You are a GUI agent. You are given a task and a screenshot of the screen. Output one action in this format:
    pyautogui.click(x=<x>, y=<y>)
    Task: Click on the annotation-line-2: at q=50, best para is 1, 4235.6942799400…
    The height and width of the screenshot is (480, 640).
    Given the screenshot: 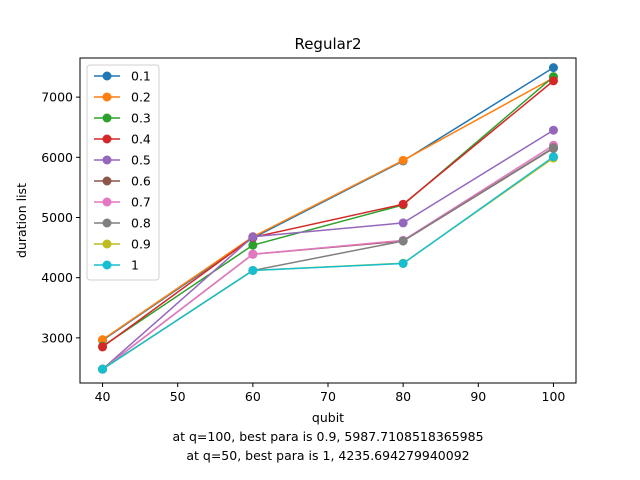 What is the action you would take?
    pyautogui.click(x=327, y=455)
    